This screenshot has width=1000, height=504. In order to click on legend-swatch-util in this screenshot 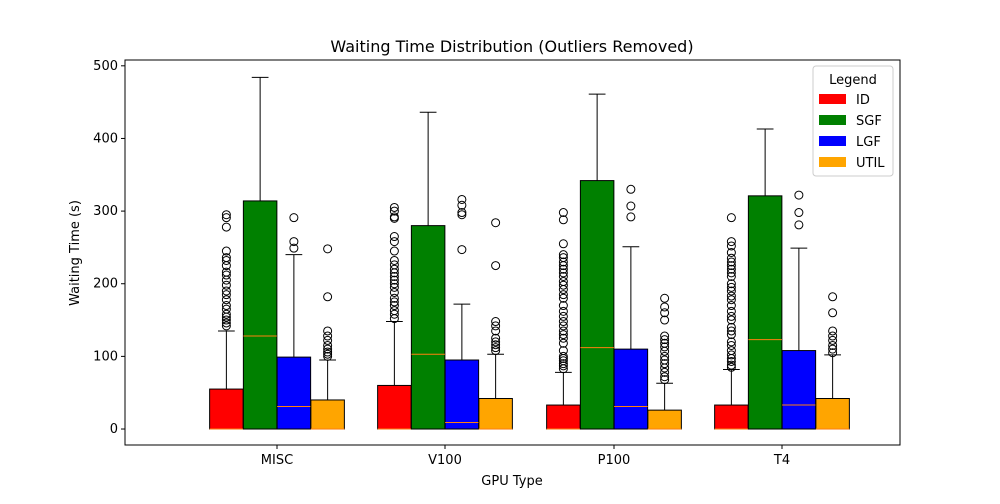, I will do `click(832, 162)`.